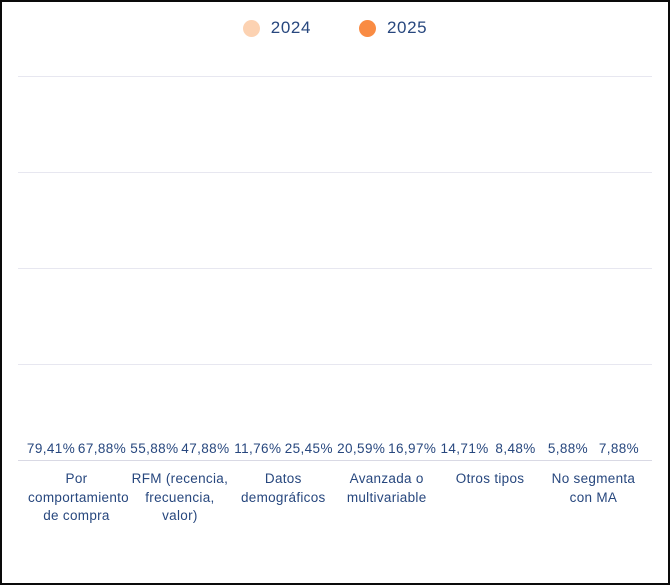 This screenshot has height=585, width=670. Describe the element at coordinates (335, 28) in the screenshot. I see `legend: 2024 2025` at that location.